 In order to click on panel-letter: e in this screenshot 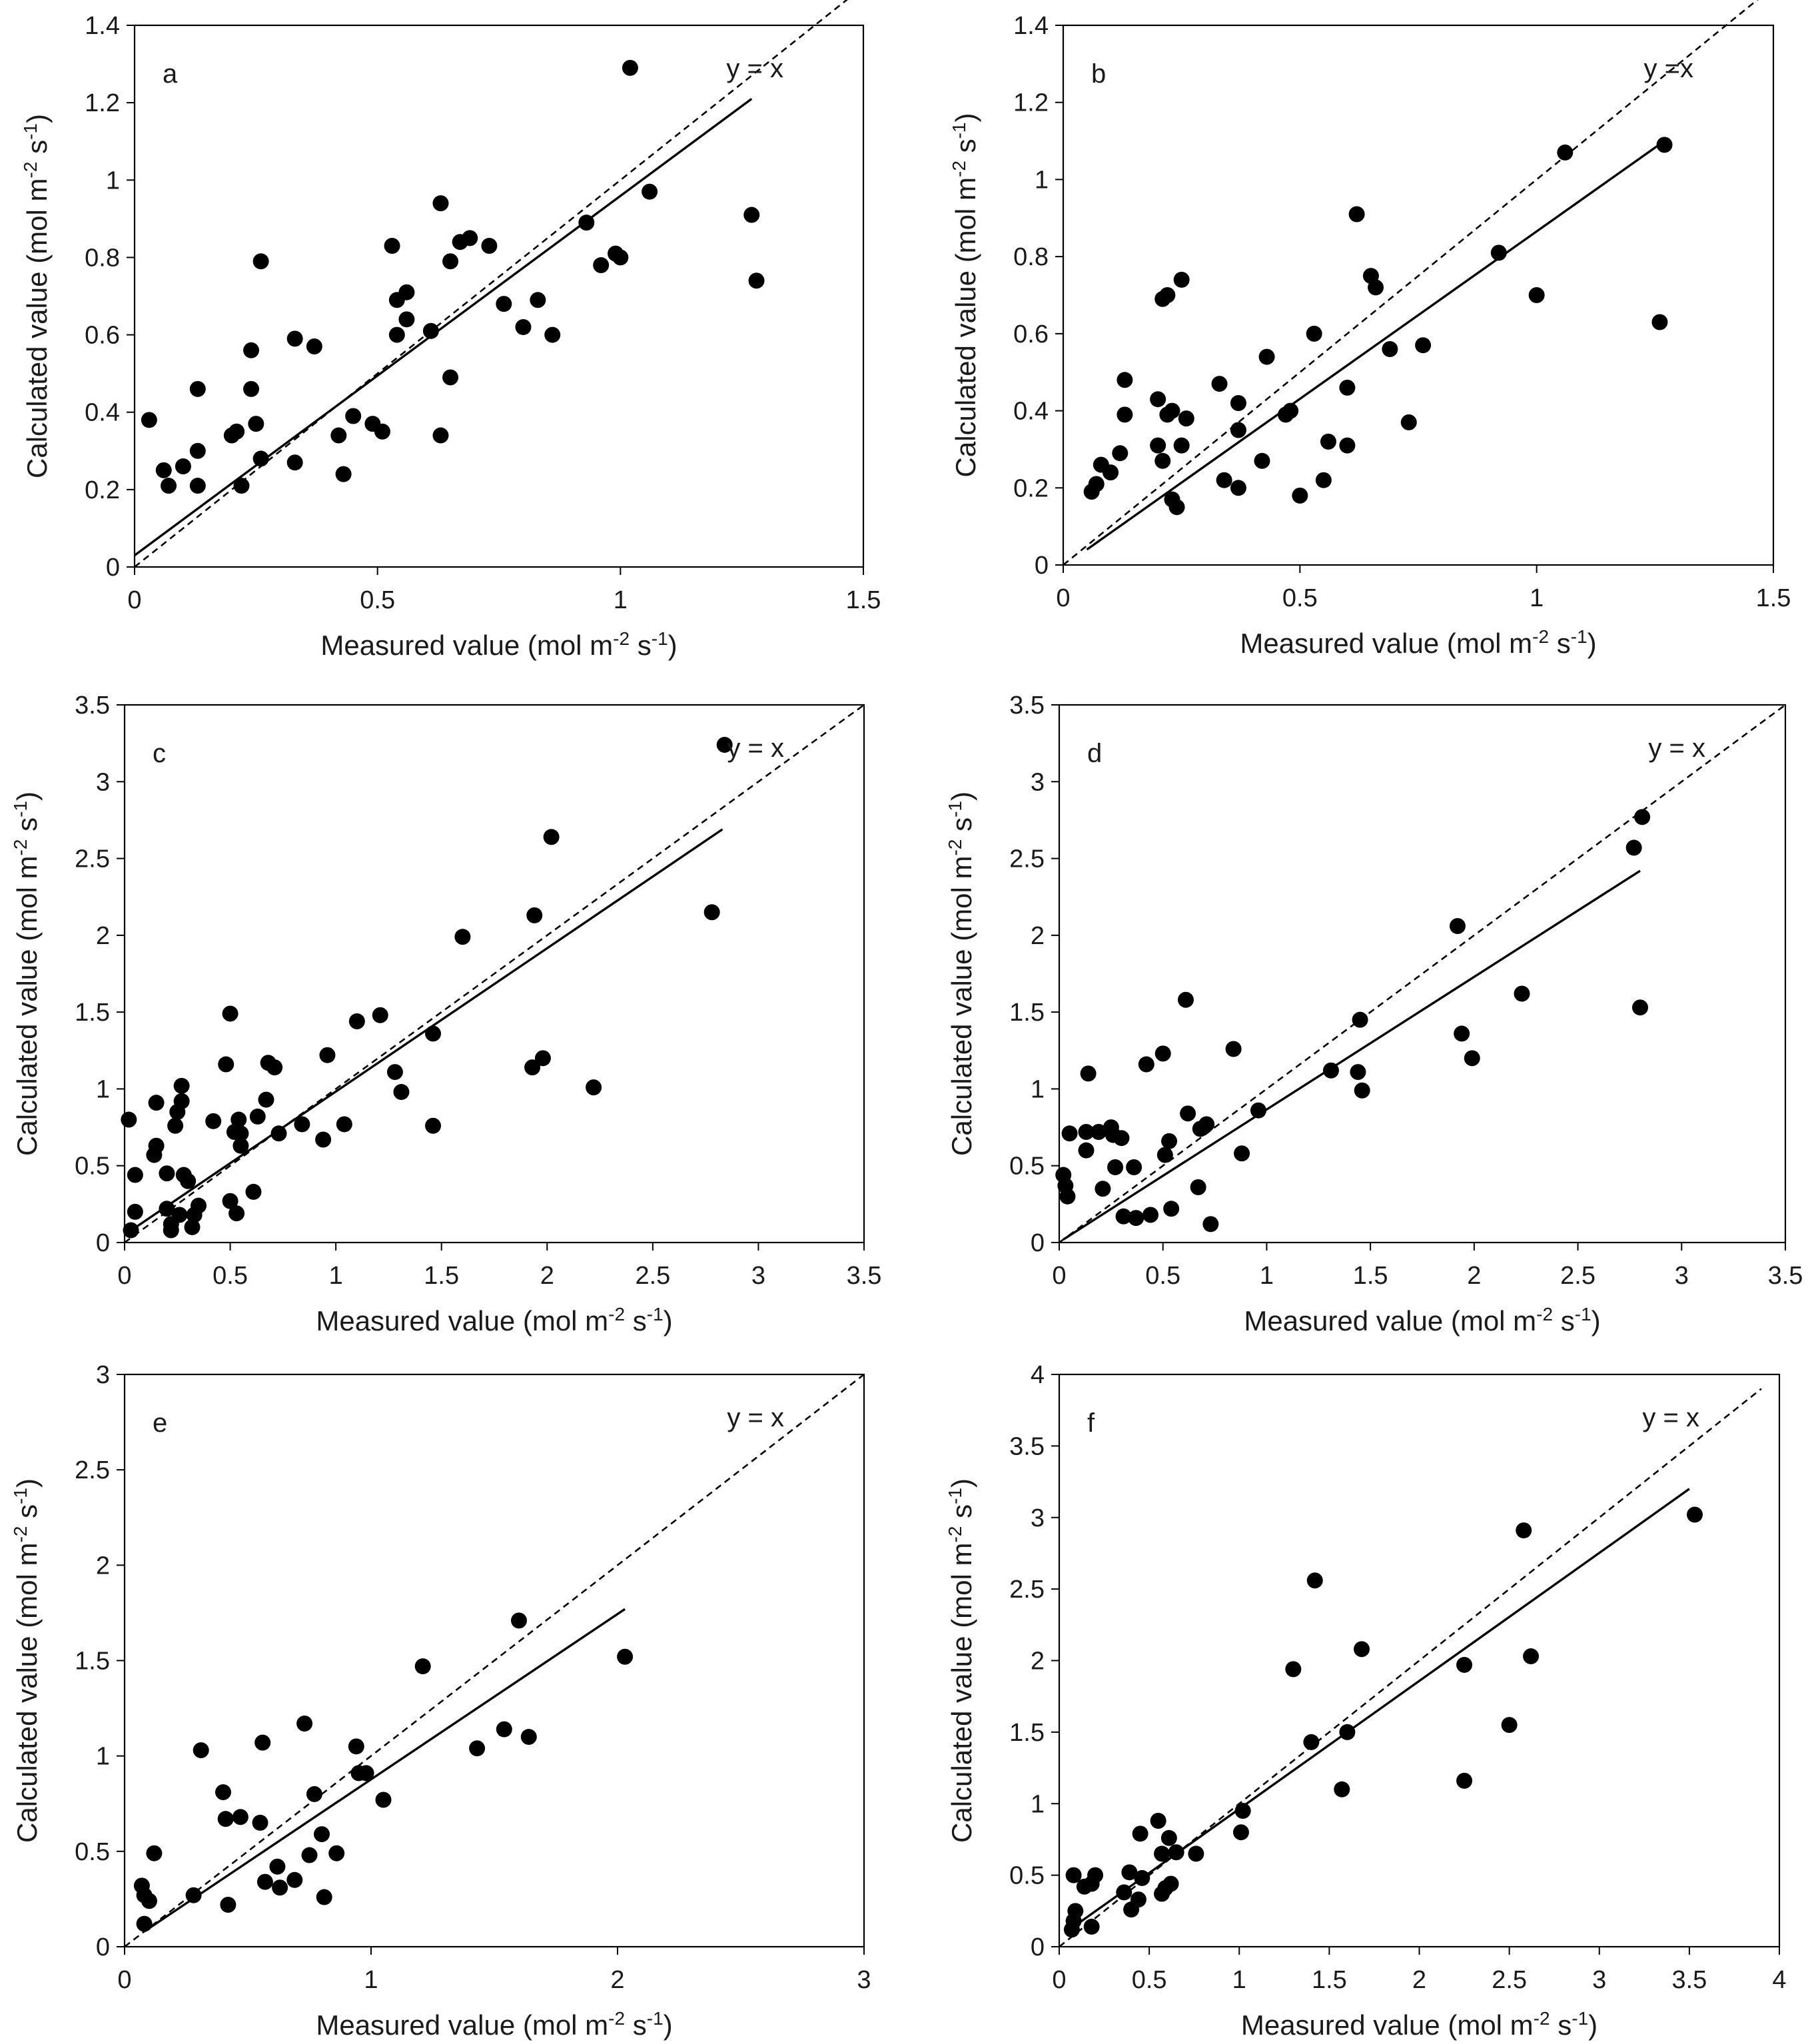, I will do `click(160, 1423)`.